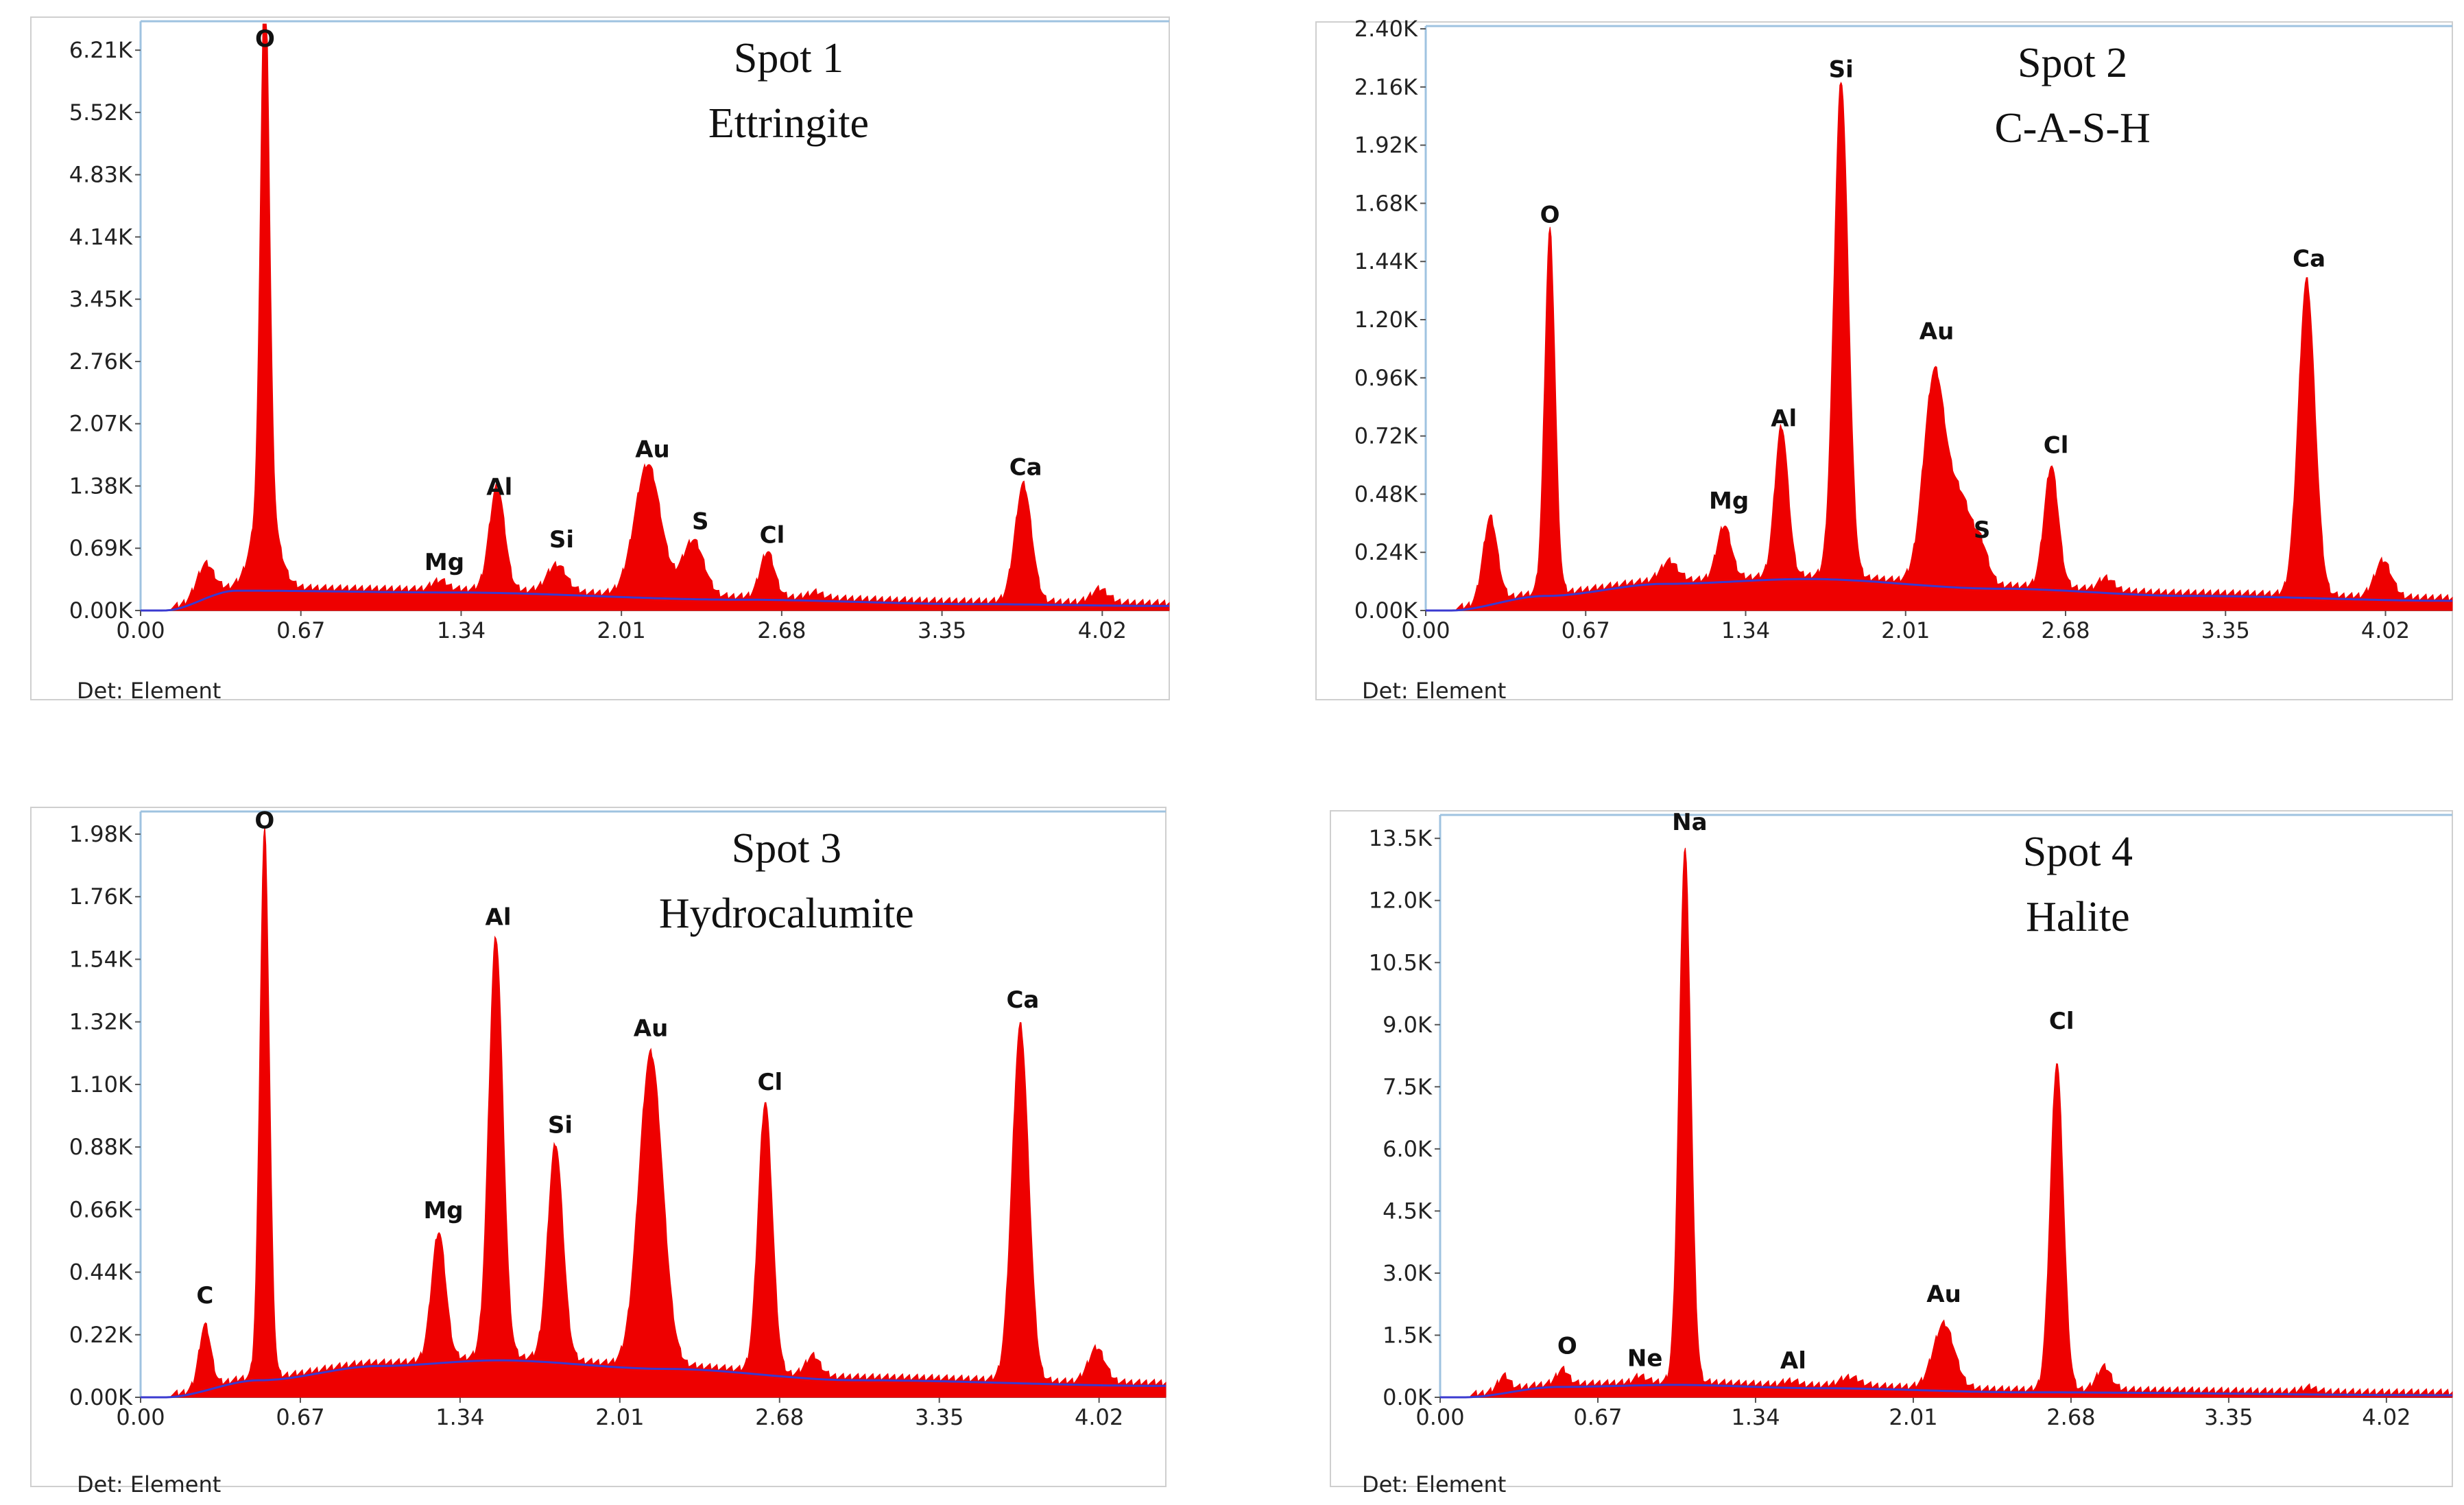 Image resolution: width=2464 pixels, height=1505 pixels. What do you see at coordinates (101, 299) in the screenshot?
I see `y-tick-label: 3.45K` at bounding box center [101, 299].